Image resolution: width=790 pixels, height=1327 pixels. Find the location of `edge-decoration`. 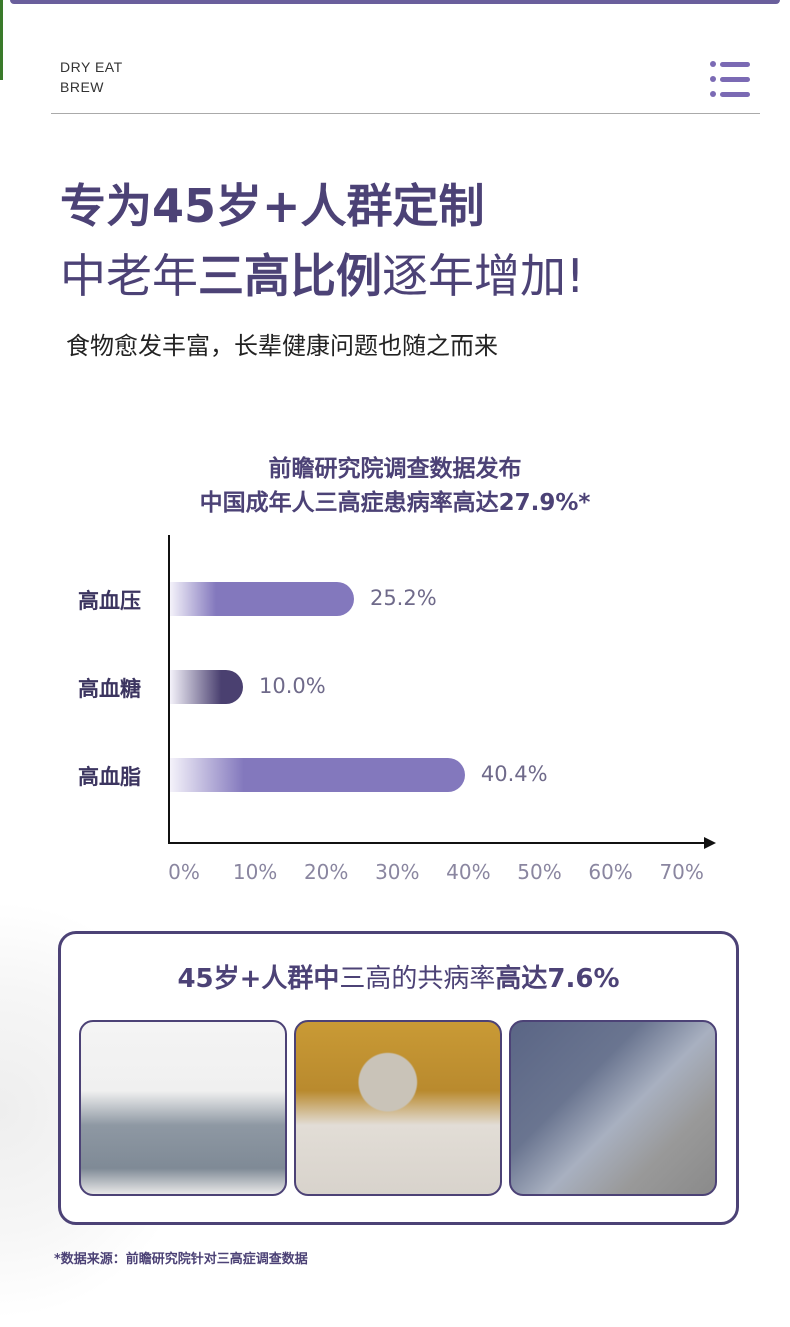

edge-decoration is located at coordinates (1, 40).